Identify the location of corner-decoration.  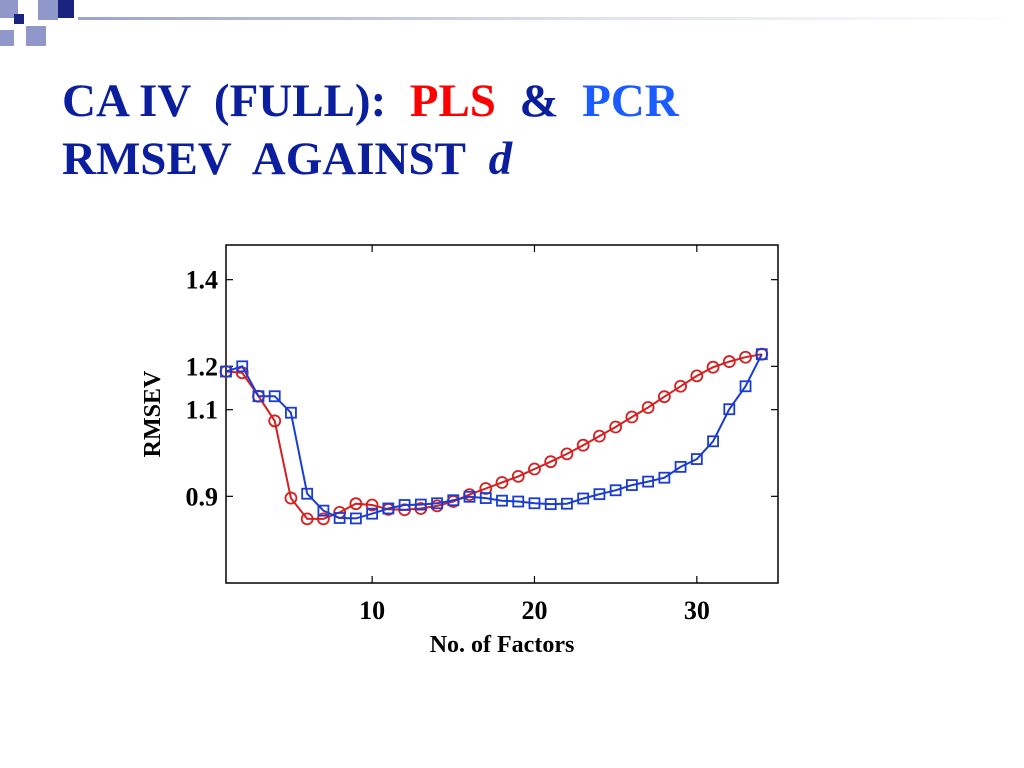
(40, 25).